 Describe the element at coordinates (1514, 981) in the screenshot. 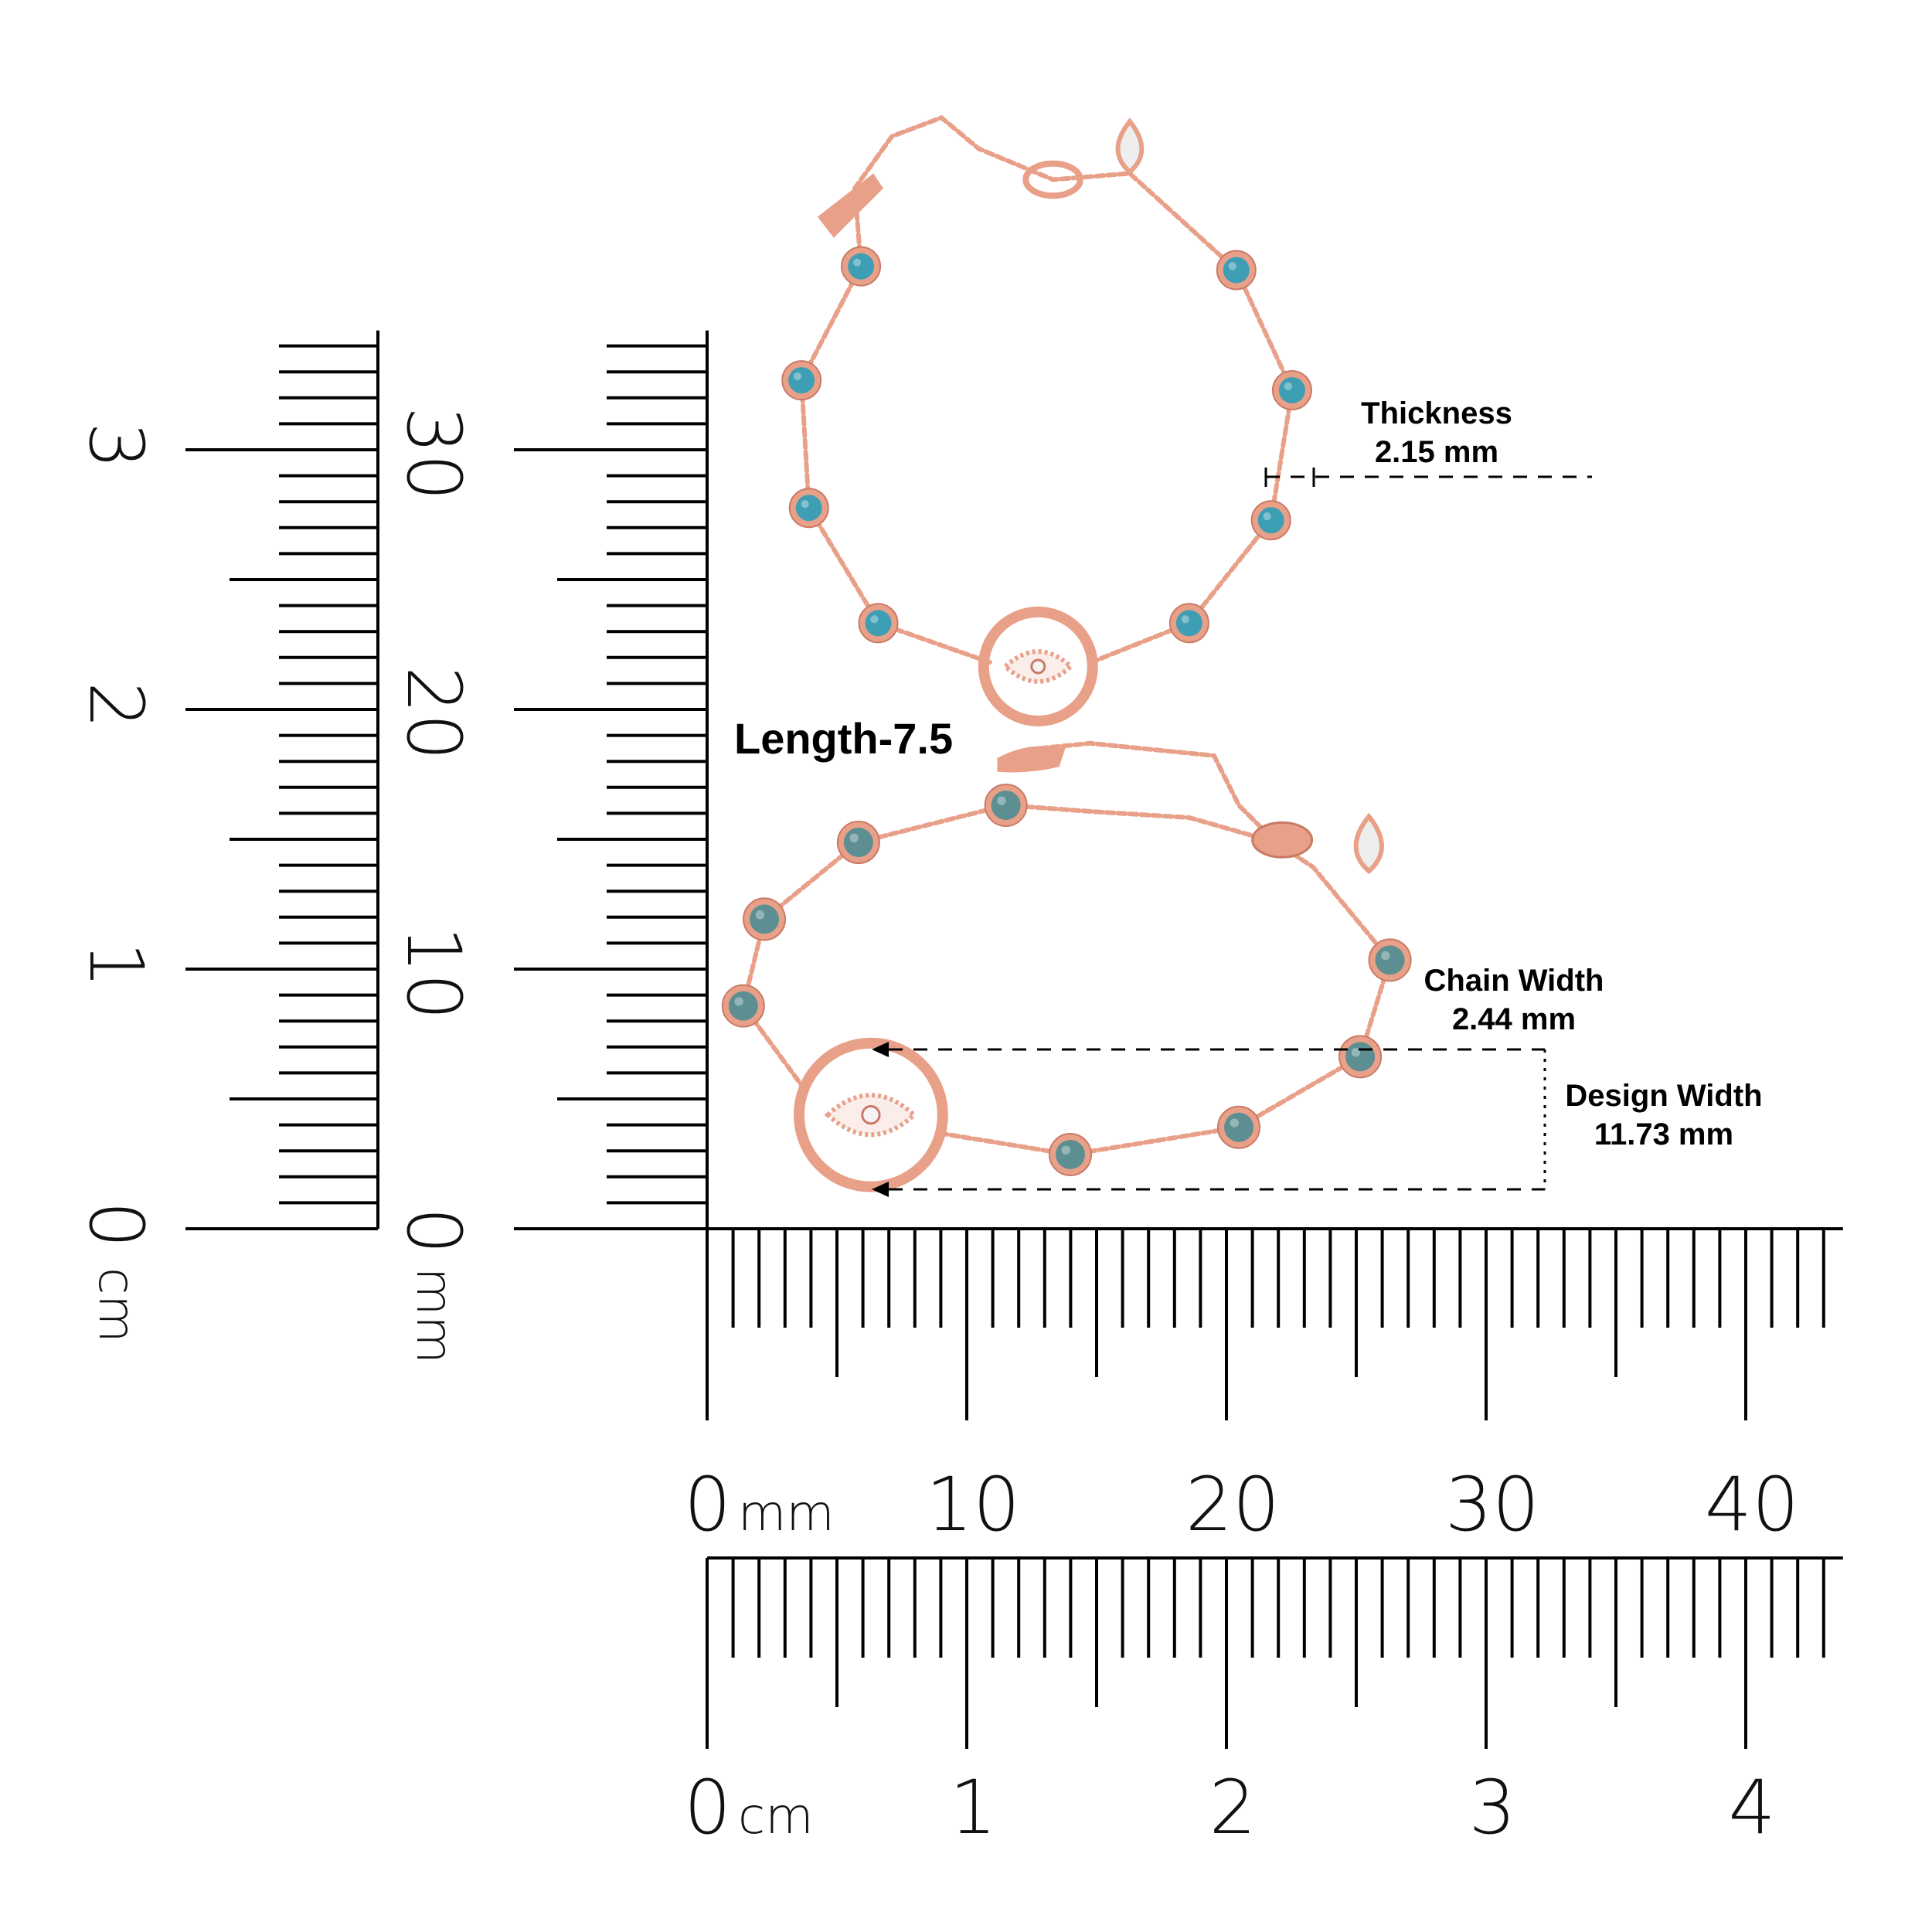

I see `chain-width-label: Chain Width` at that location.